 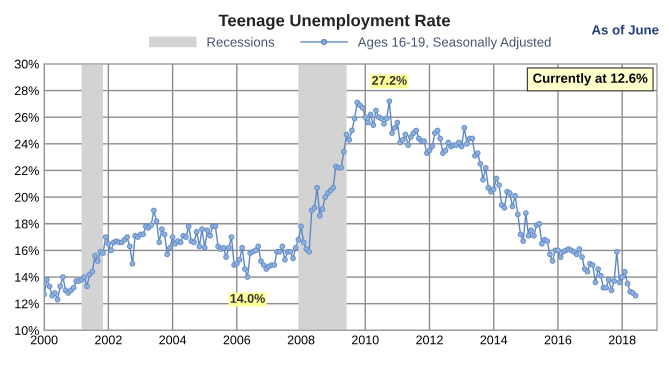 I want to click on x-tick-label: 2006, so click(x=237, y=340).